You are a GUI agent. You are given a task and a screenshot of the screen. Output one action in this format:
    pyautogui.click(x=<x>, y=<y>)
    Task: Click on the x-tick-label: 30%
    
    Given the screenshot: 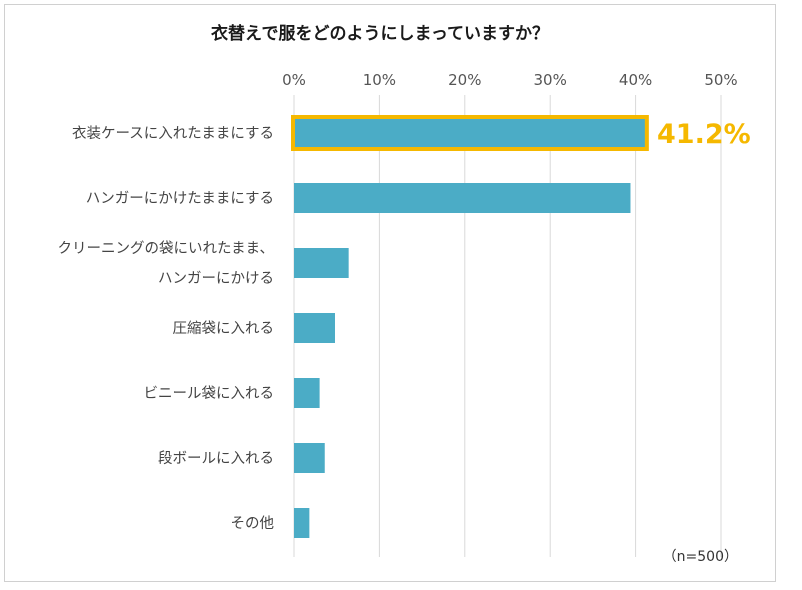 What is the action you would take?
    pyautogui.click(x=550, y=80)
    